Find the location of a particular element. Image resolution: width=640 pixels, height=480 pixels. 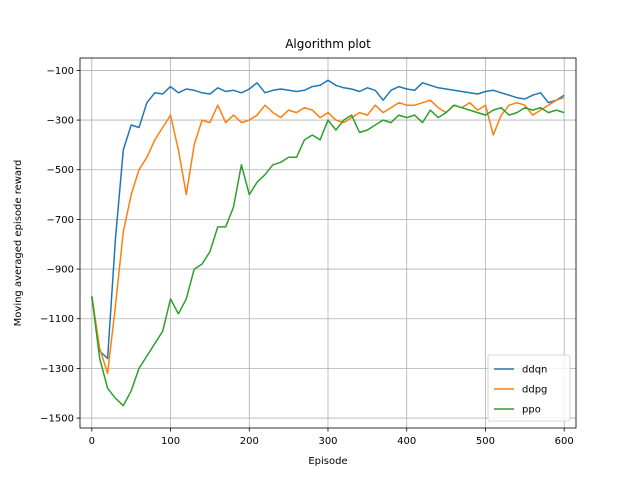

legend-label-ddqn: ddqn is located at coordinates (534, 370).